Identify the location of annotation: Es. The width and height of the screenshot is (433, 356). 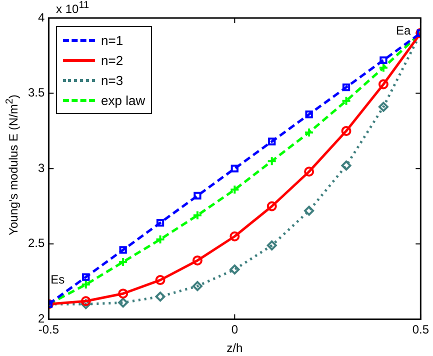
(57, 279).